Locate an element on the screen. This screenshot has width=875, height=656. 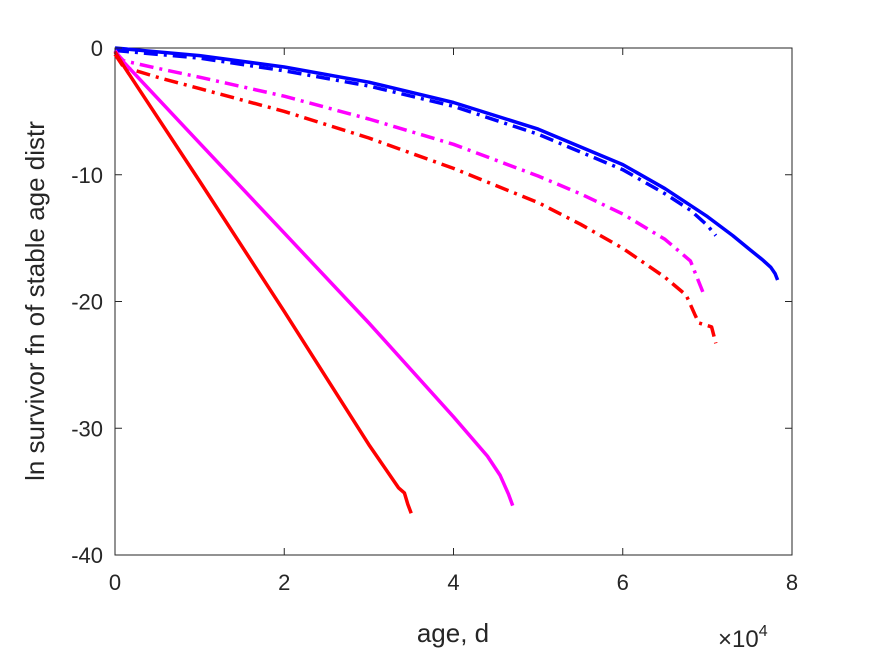
x-tick-label: 0 is located at coordinates (115, 582).